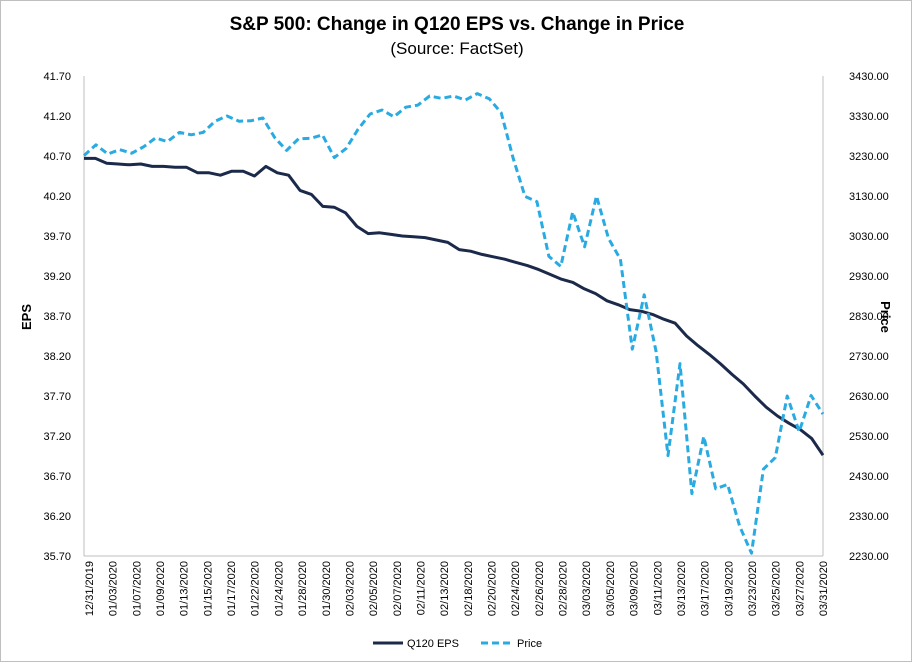  I want to click on legend-label-eps: Q120 EPS, so click(433, 644).